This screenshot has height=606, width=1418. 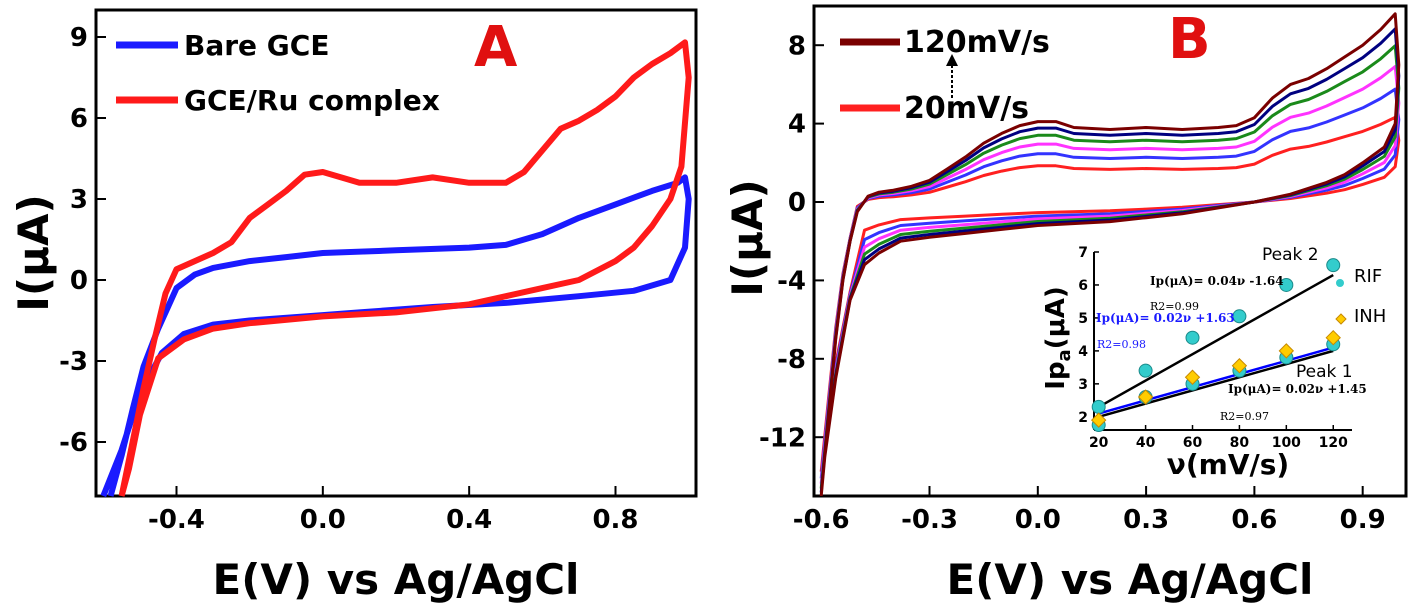 I want to click on inset-ytick-label: 5, so click(x=1083, y=319).